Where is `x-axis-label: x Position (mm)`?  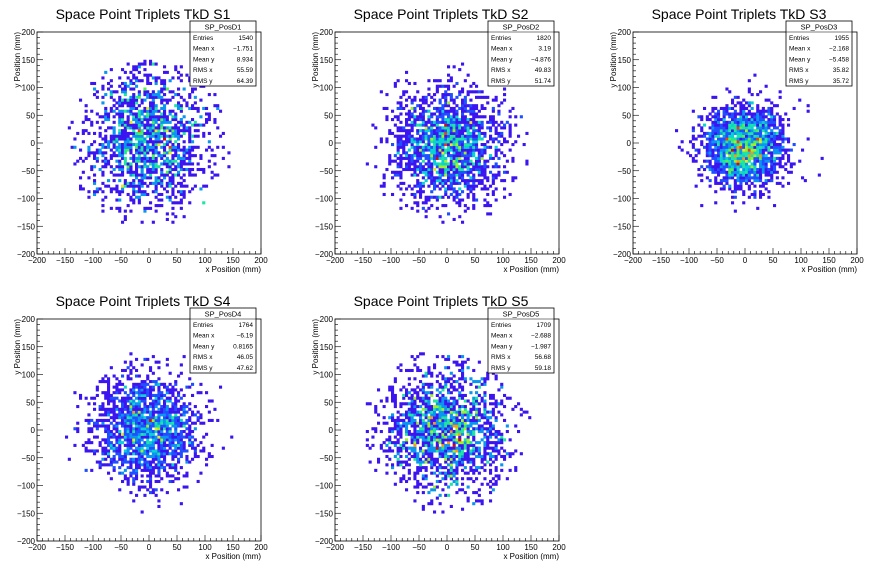 x-axis-label: x Position (mm) is located at coordinates (531, 269).